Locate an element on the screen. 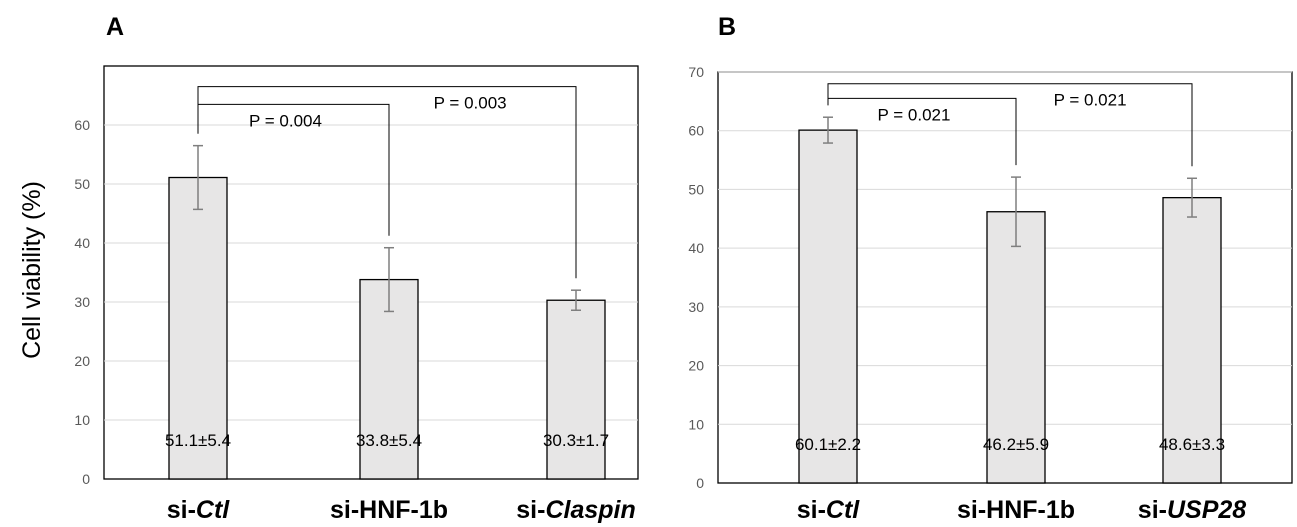  panel-a-data-label: 33.8±5.4 is located at coordinates (389, 440).